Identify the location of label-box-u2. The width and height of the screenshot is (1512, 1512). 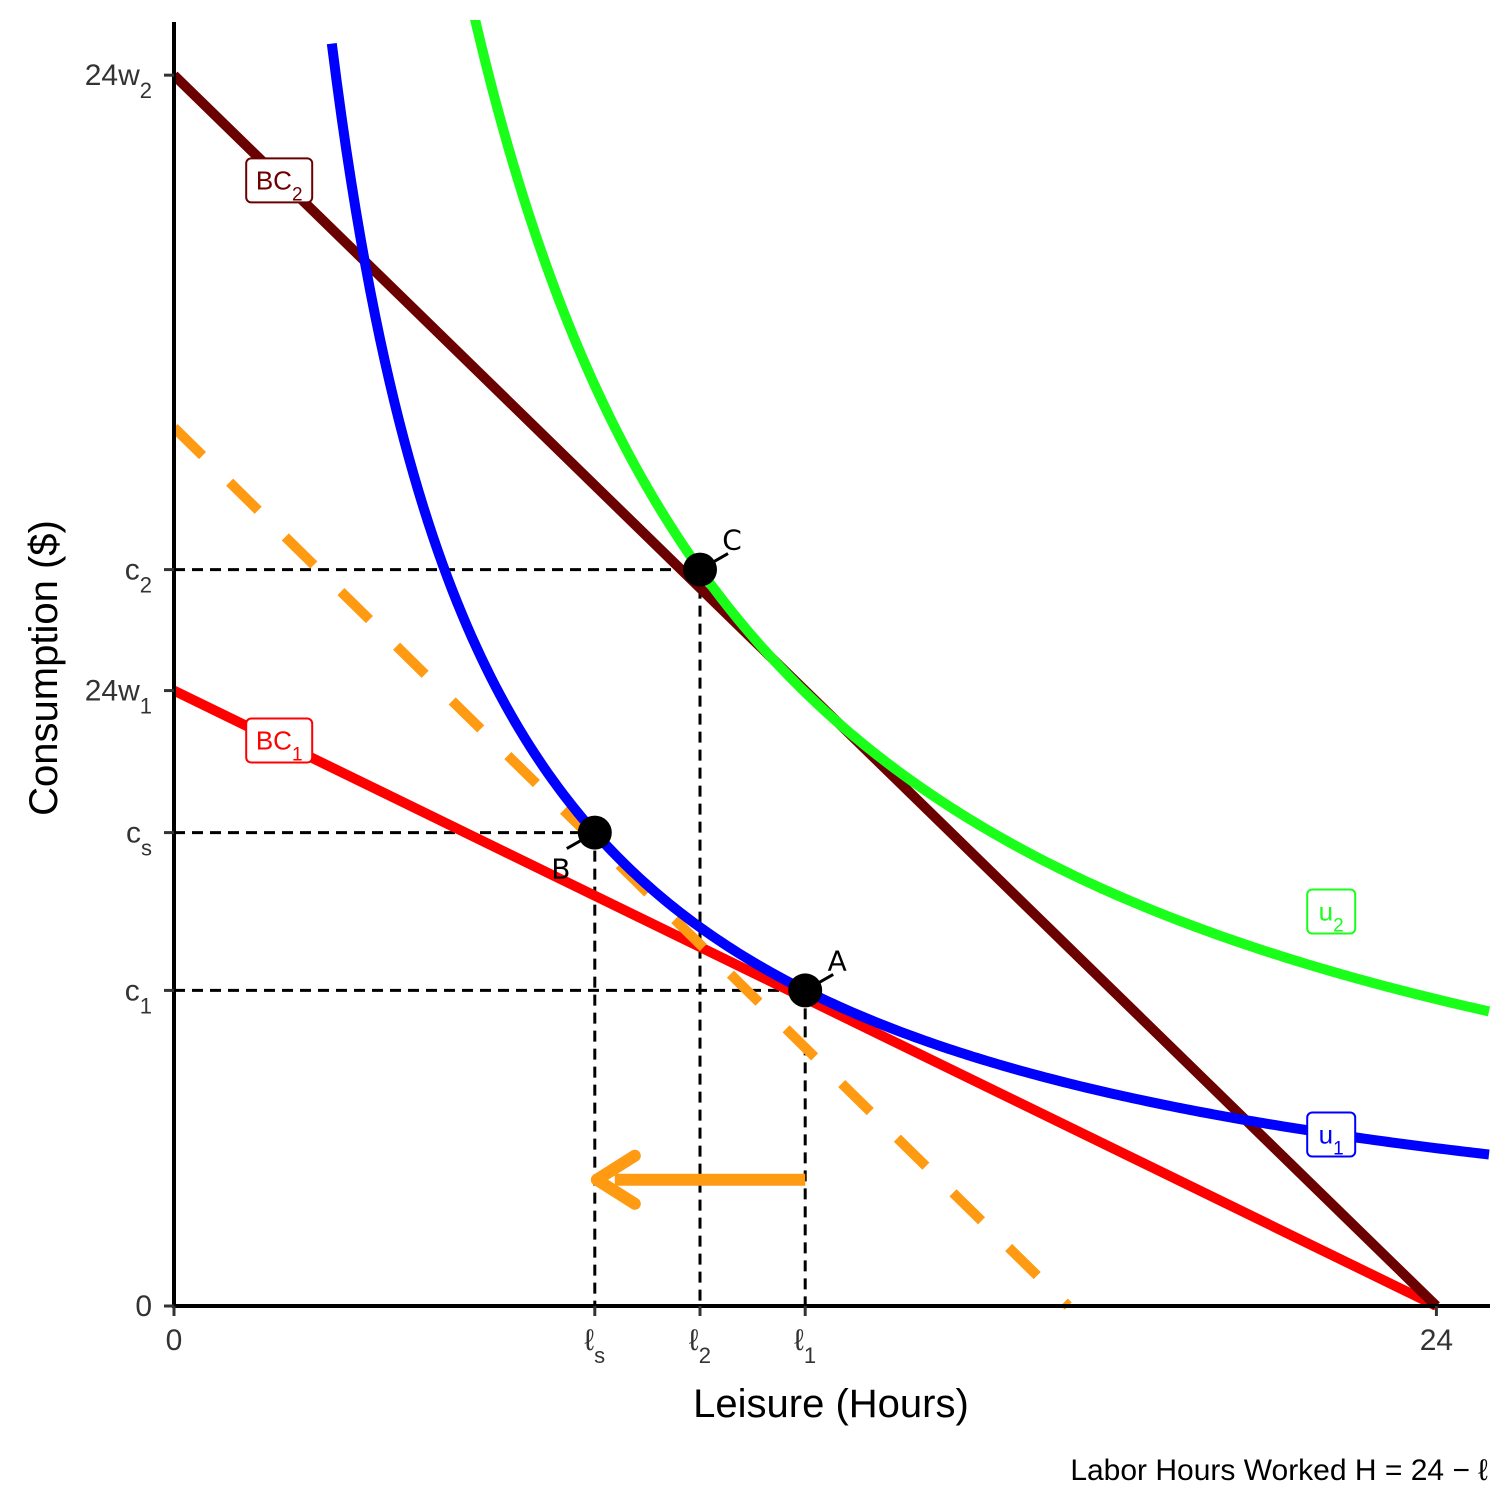
(1331, 911).